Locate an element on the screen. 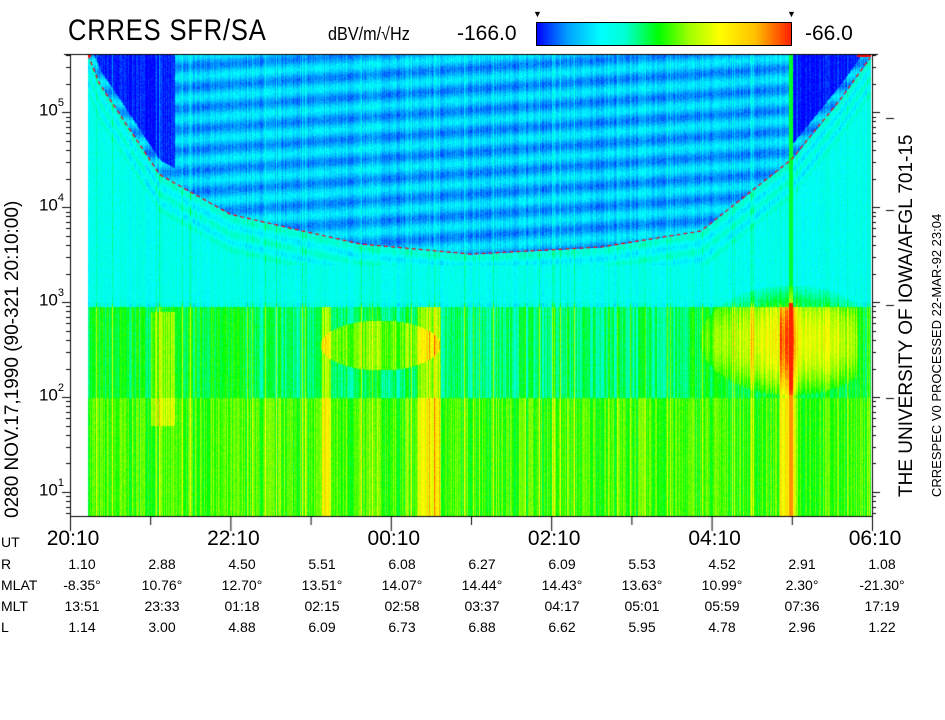 This screenshot has width=945, height=720. chart-title: CRRES SFR/SA is located at coordinates (167, 30).